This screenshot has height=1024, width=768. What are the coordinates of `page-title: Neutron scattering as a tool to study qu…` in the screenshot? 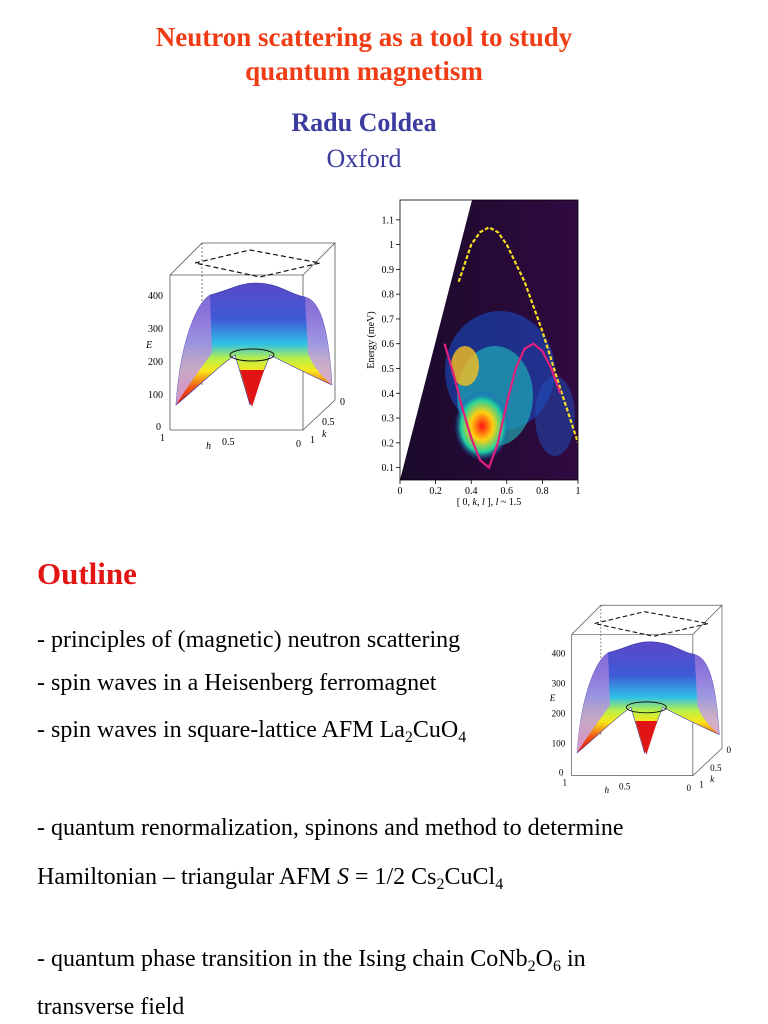 It's located at (364, 54).